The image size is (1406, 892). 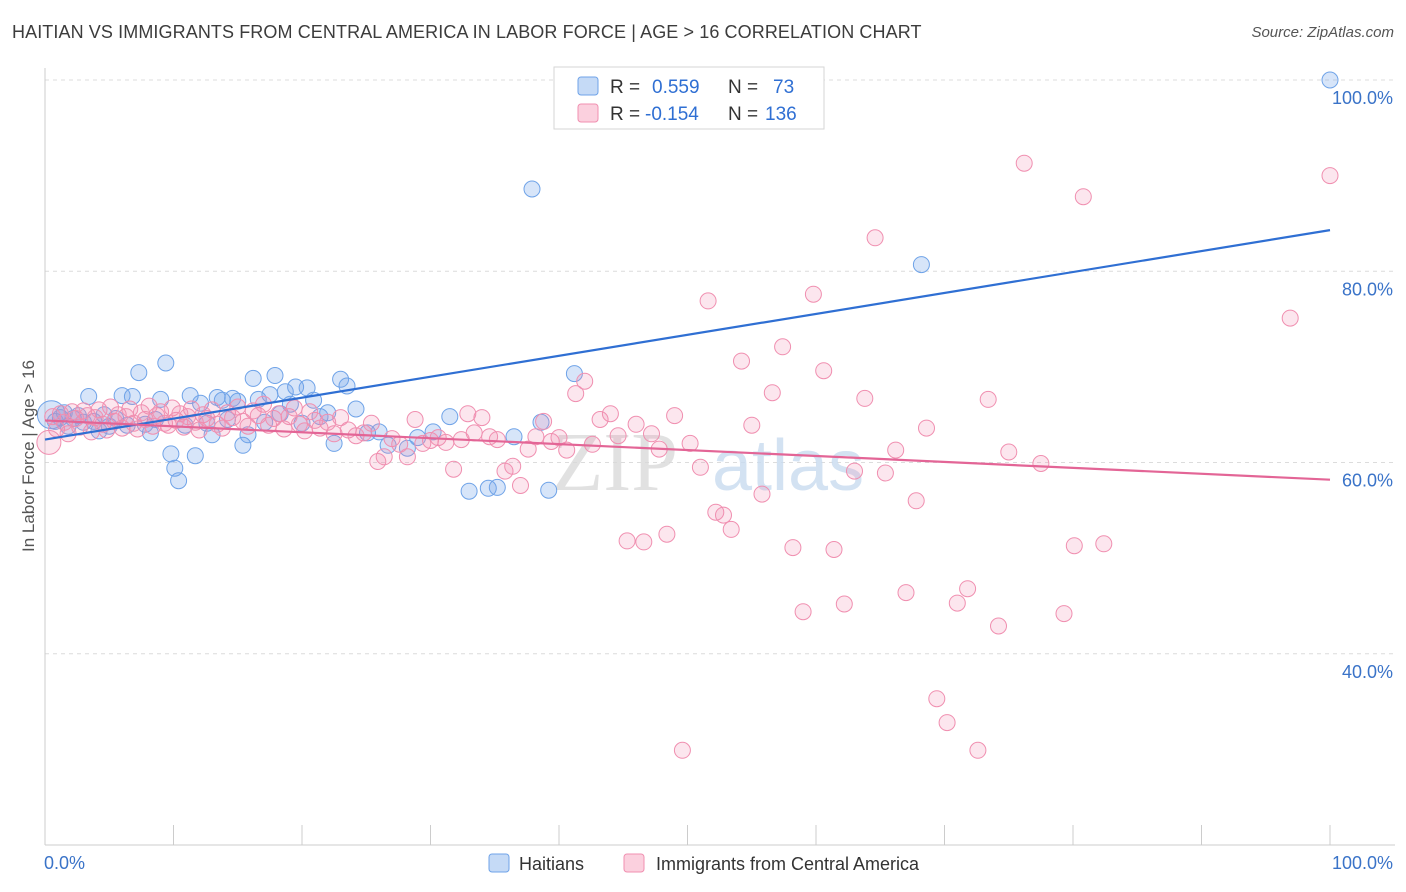 What do you see at coordinates (625, 114) in the screenshot?
I see `legend-r-label-1: R =` at bounding box center [625, 114].